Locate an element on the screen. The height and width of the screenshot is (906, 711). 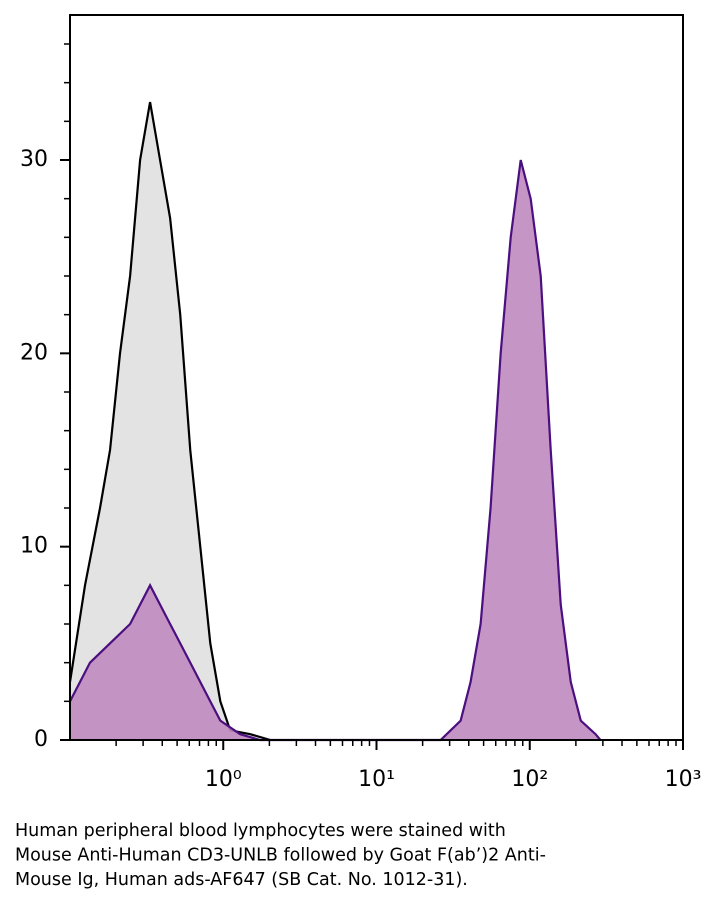
y-tick-label: 30 is located at coordinates (34, 159).